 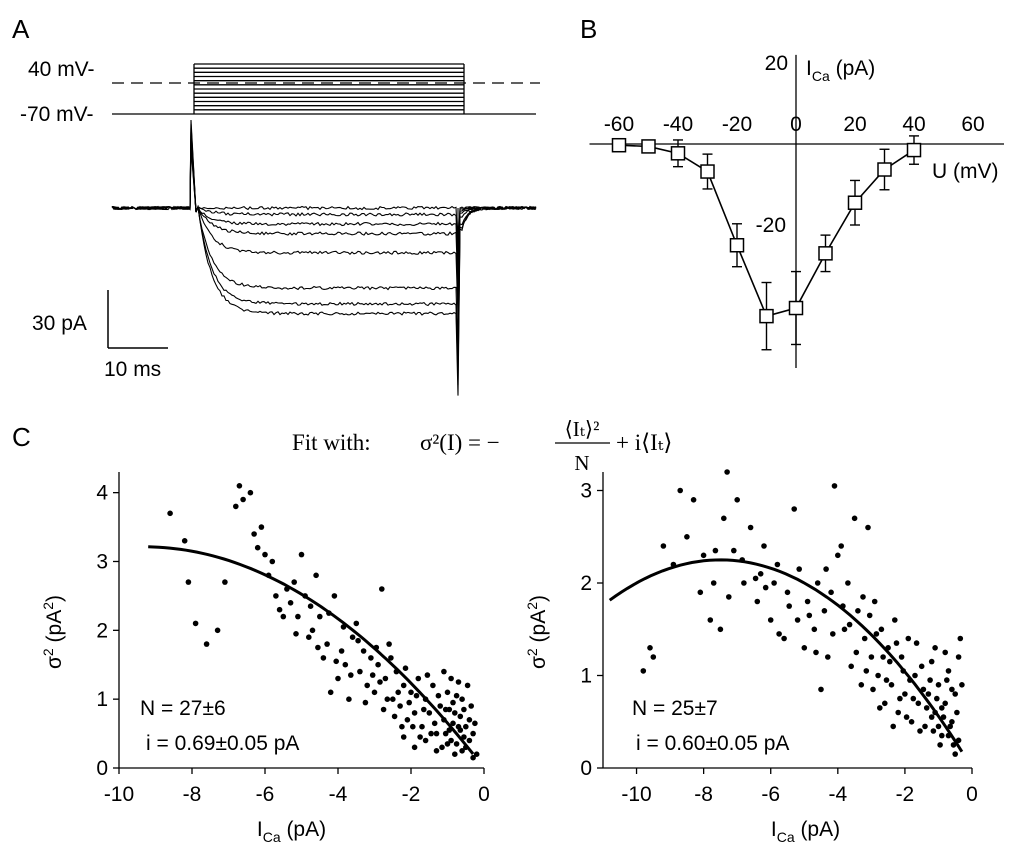 I want to click on voltage-label-40mv: 40 mV-, so click(x=61, y=69).